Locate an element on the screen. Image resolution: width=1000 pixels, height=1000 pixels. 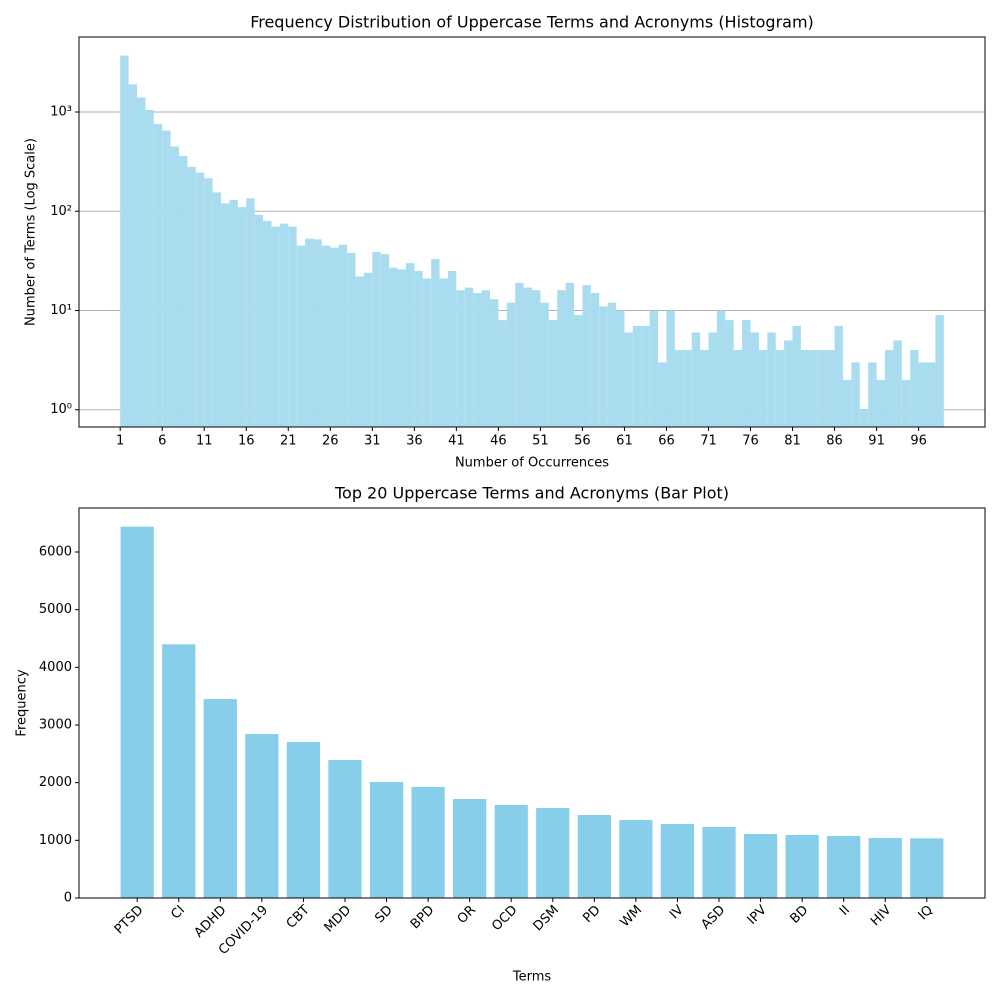
x-tick-label: OCD is located at coordinates (504, 918).